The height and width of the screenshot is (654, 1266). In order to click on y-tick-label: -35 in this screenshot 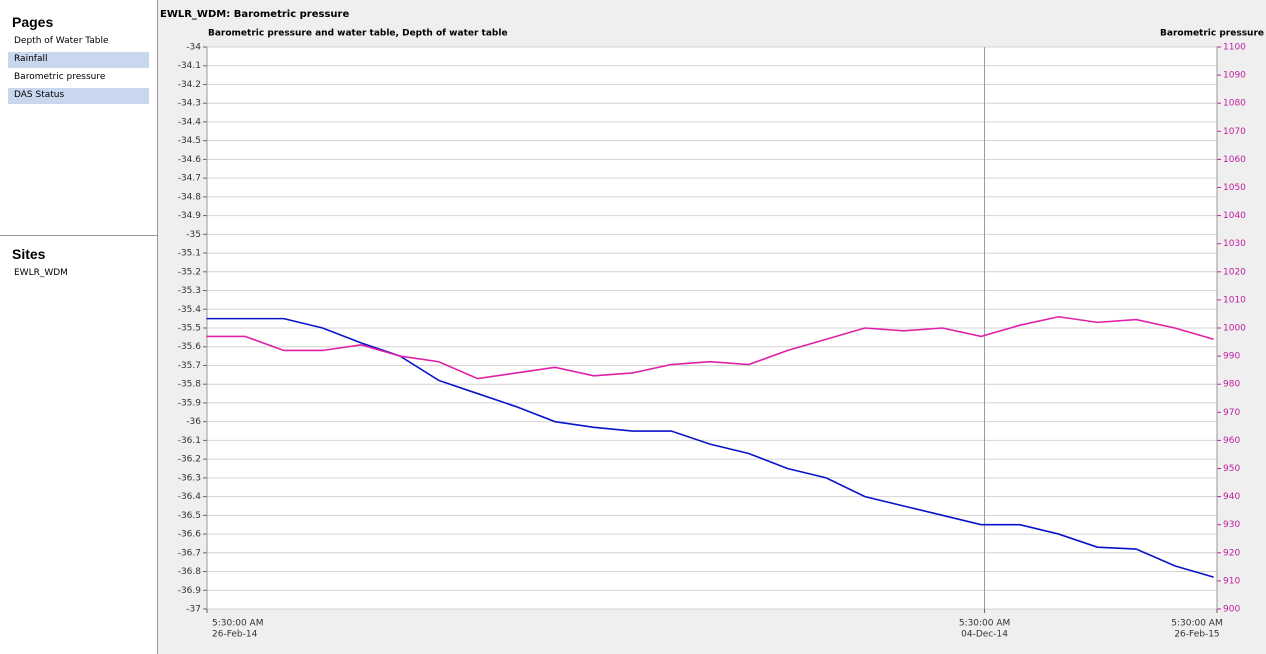, I will do `click(193, 235)`.